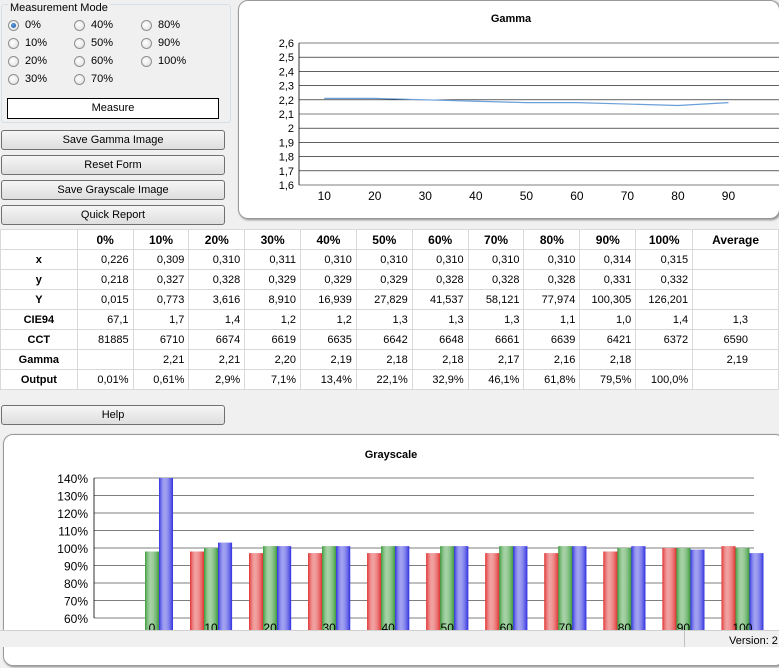 The image size is (779, 668). I want to click on status-divider, so click(684, 639).